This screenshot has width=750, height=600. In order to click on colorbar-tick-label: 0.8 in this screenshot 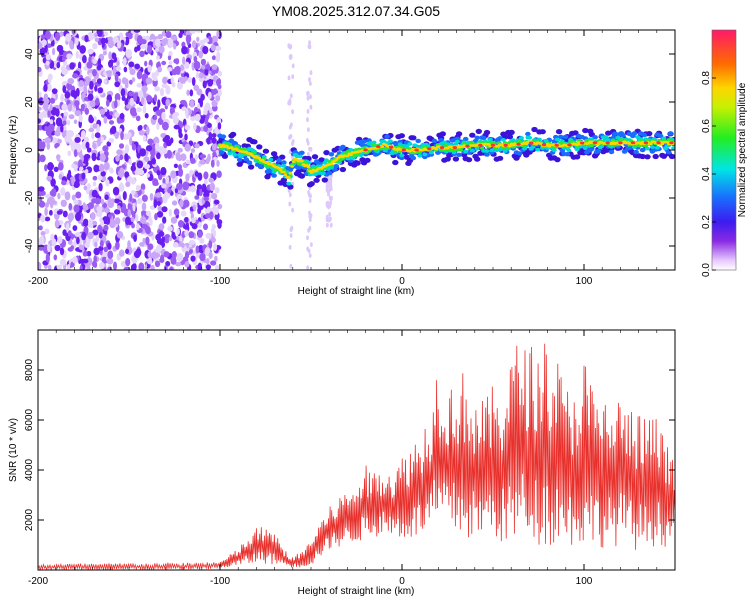, I will do `click(706, 78)`.